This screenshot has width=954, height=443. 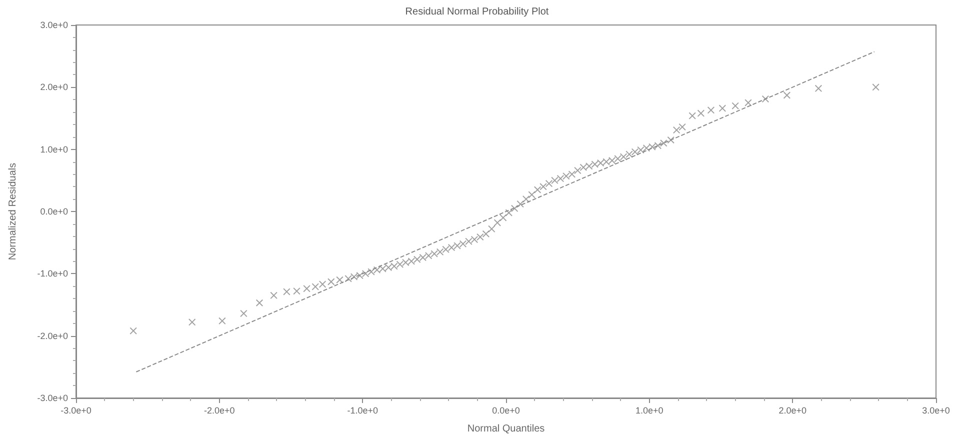 What do you see at coordinates (506, 411) in the screenshot?
I see `x-tick-label: 0.0e+0` at bounding box center [506, 411].